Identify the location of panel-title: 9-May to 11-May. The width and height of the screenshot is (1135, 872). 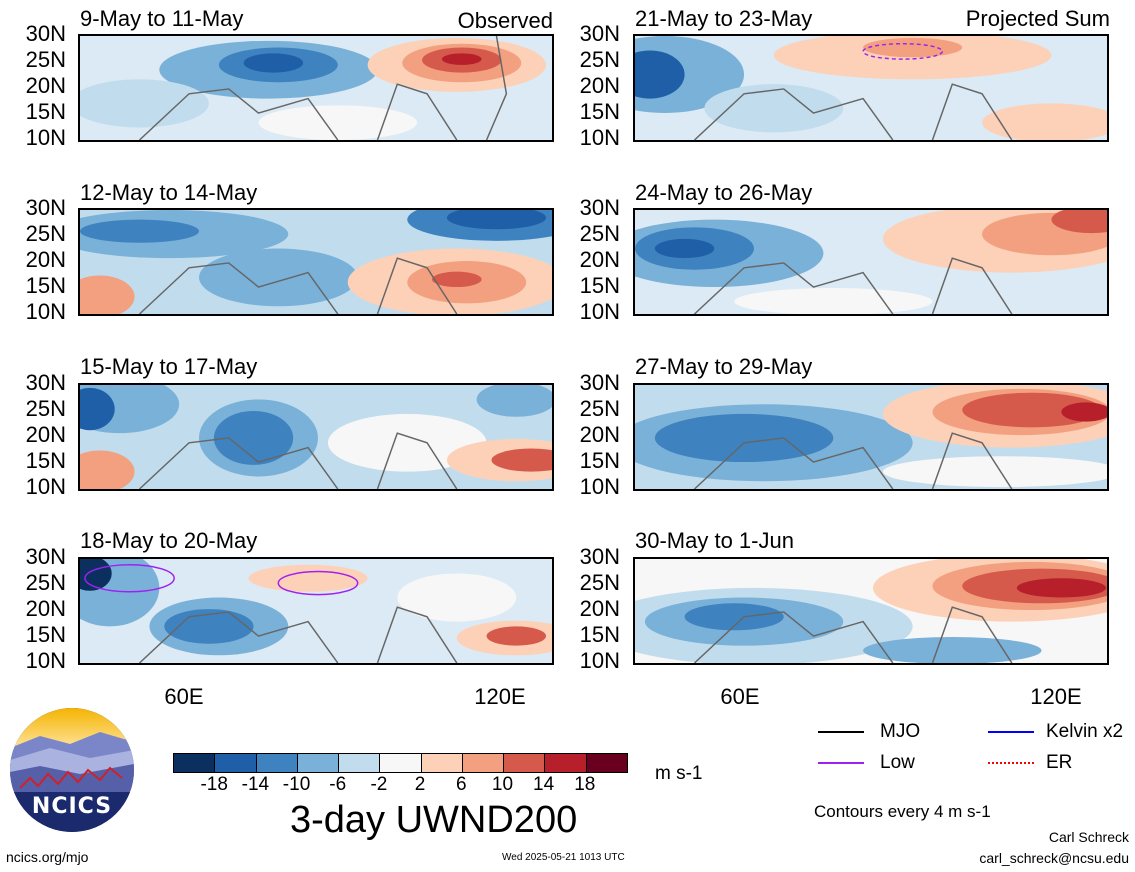
(162, 18).